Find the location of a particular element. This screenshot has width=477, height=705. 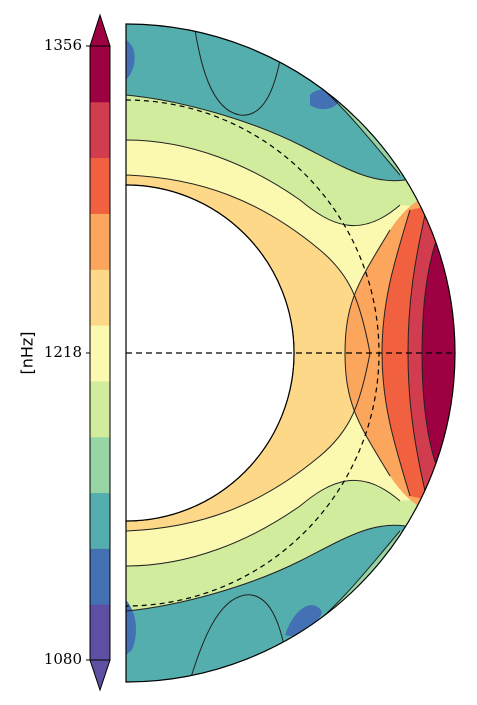

colorbar-tick-label: 1356 is located at coordinates (63, 45).